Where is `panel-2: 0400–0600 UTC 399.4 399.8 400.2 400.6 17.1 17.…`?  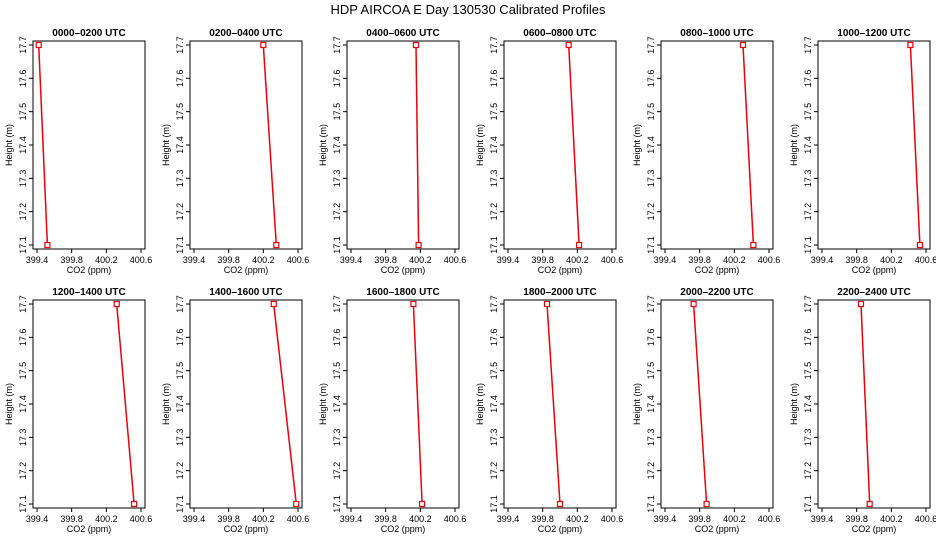
panel-2: 0400–0600 UTC 399.4 399.8 400.2 400.6 17.1 17.… is located at coordinates (392, 151).